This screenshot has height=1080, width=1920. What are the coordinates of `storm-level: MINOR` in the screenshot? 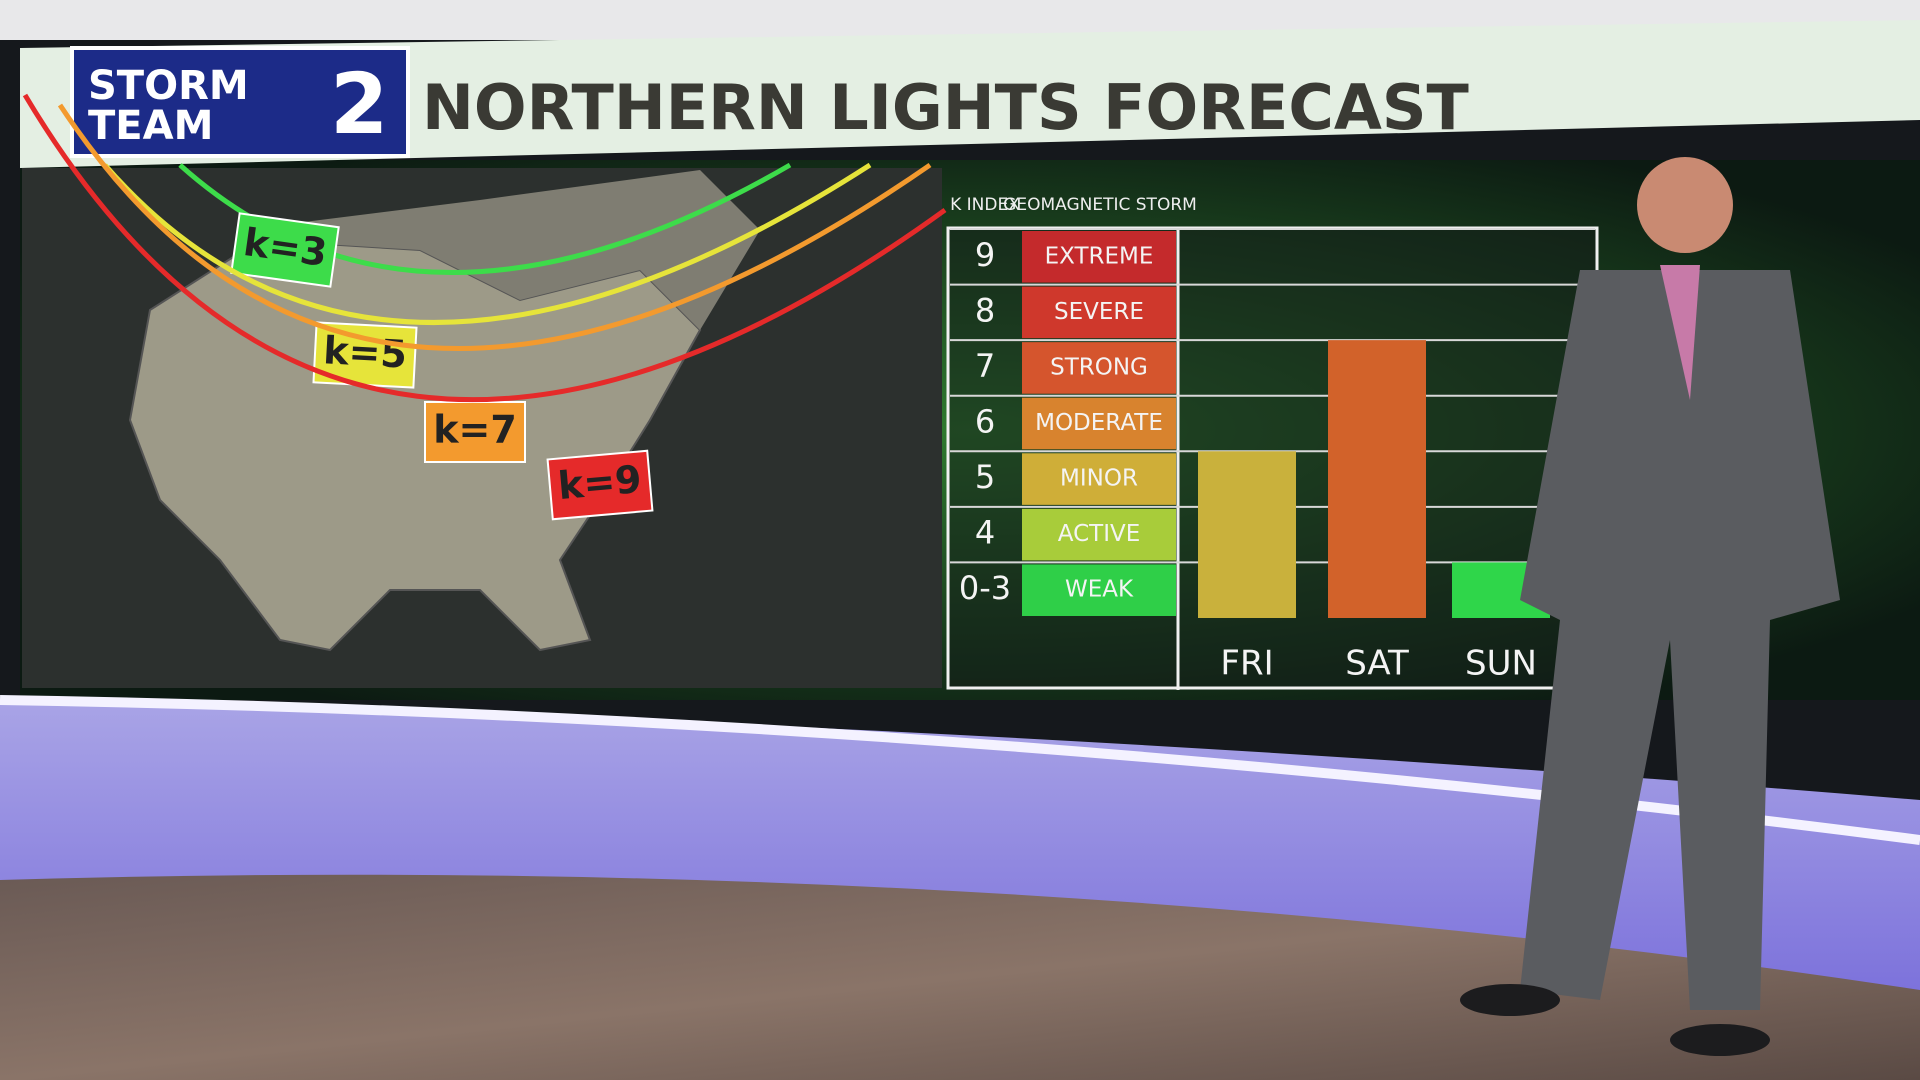 It's located at (1099, 479).